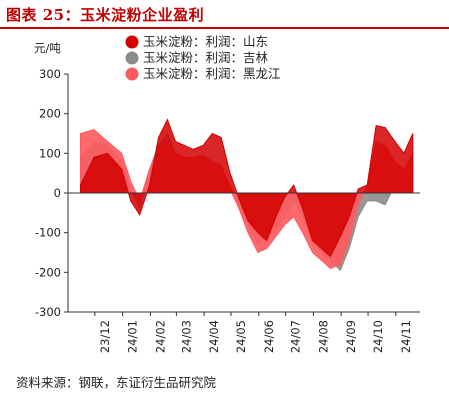 This screenshot has width=449, height=400. Describe the element at coordinates (50, 114) in the screenshot. I see `y-tick-label: 200` at that location.